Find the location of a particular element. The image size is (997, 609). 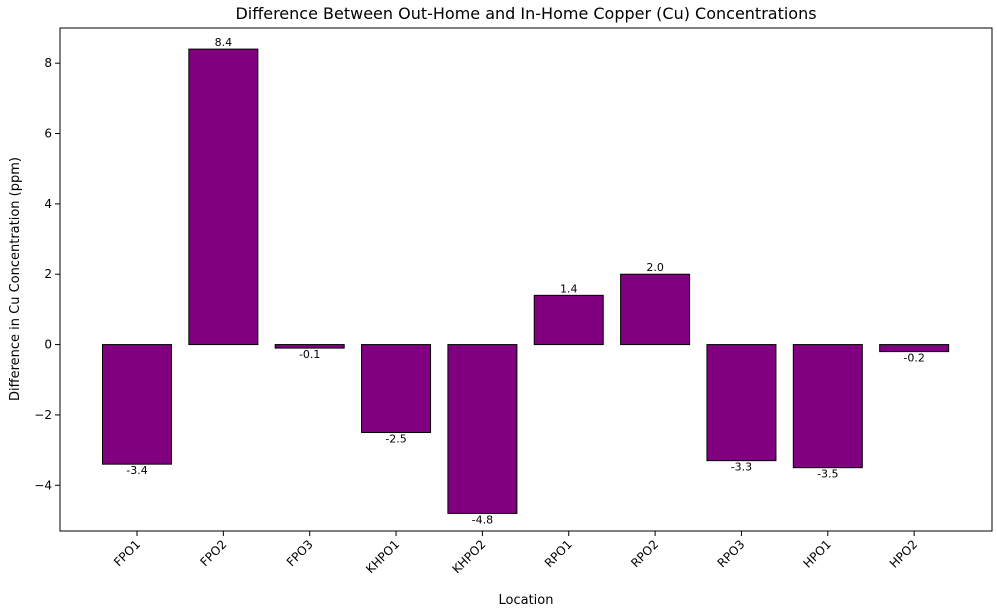

y-tick-label: 6 is located at coordinates (48, 134).